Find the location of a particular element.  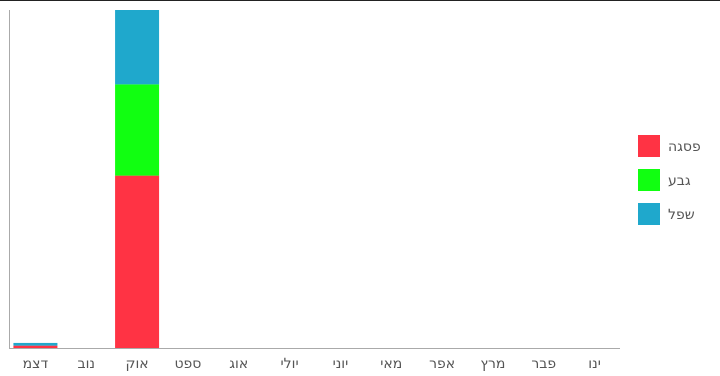

bar-אוק-series-2 is located at coordinates (137, 47).